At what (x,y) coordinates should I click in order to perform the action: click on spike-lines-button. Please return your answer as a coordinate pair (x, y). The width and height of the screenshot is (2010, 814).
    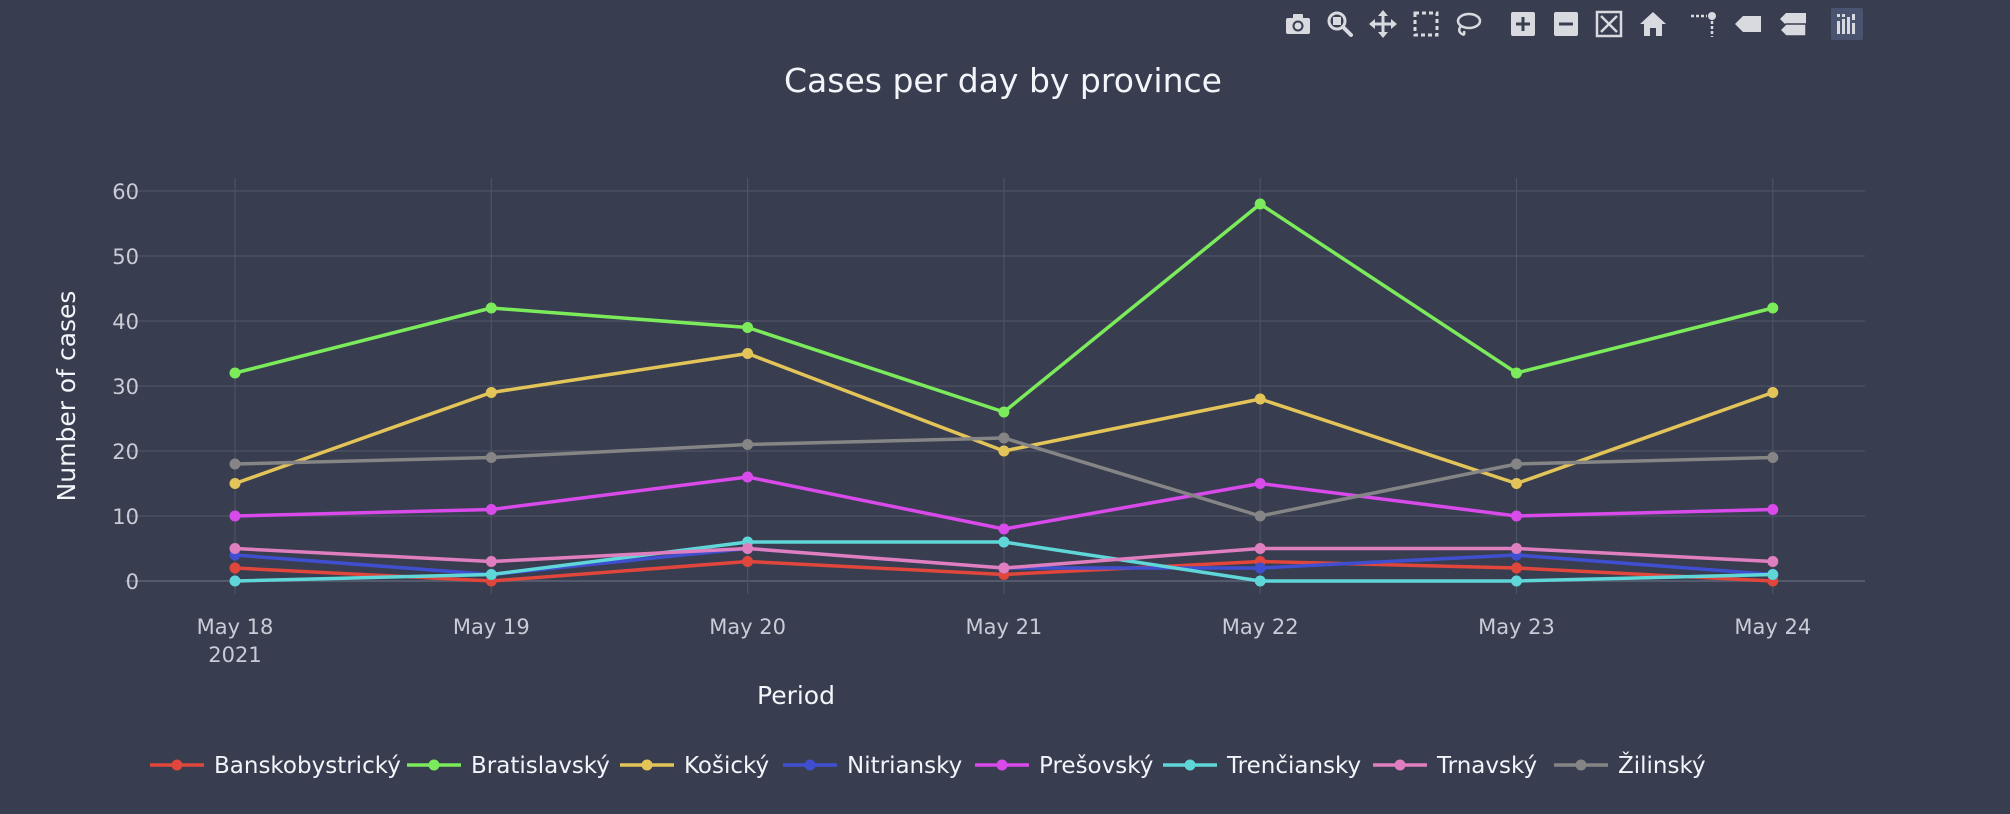
    Looking at the image, I should click on (1704, 24).